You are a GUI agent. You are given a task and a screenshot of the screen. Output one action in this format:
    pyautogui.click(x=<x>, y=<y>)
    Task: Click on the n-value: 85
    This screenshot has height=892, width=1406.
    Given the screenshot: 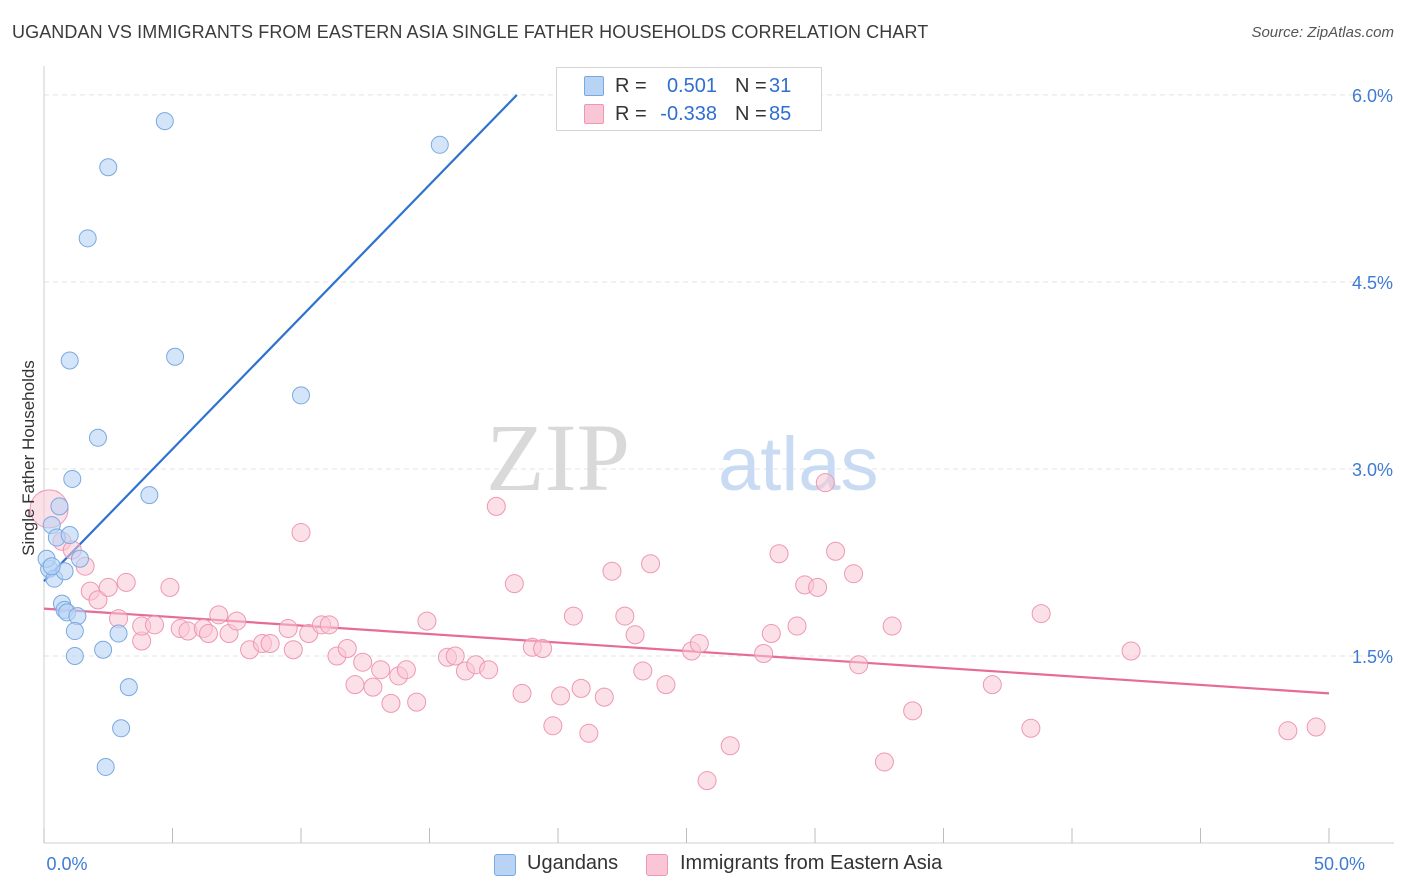 What is the action you would take?
    pyautogui.click(x=780, y=114)
    